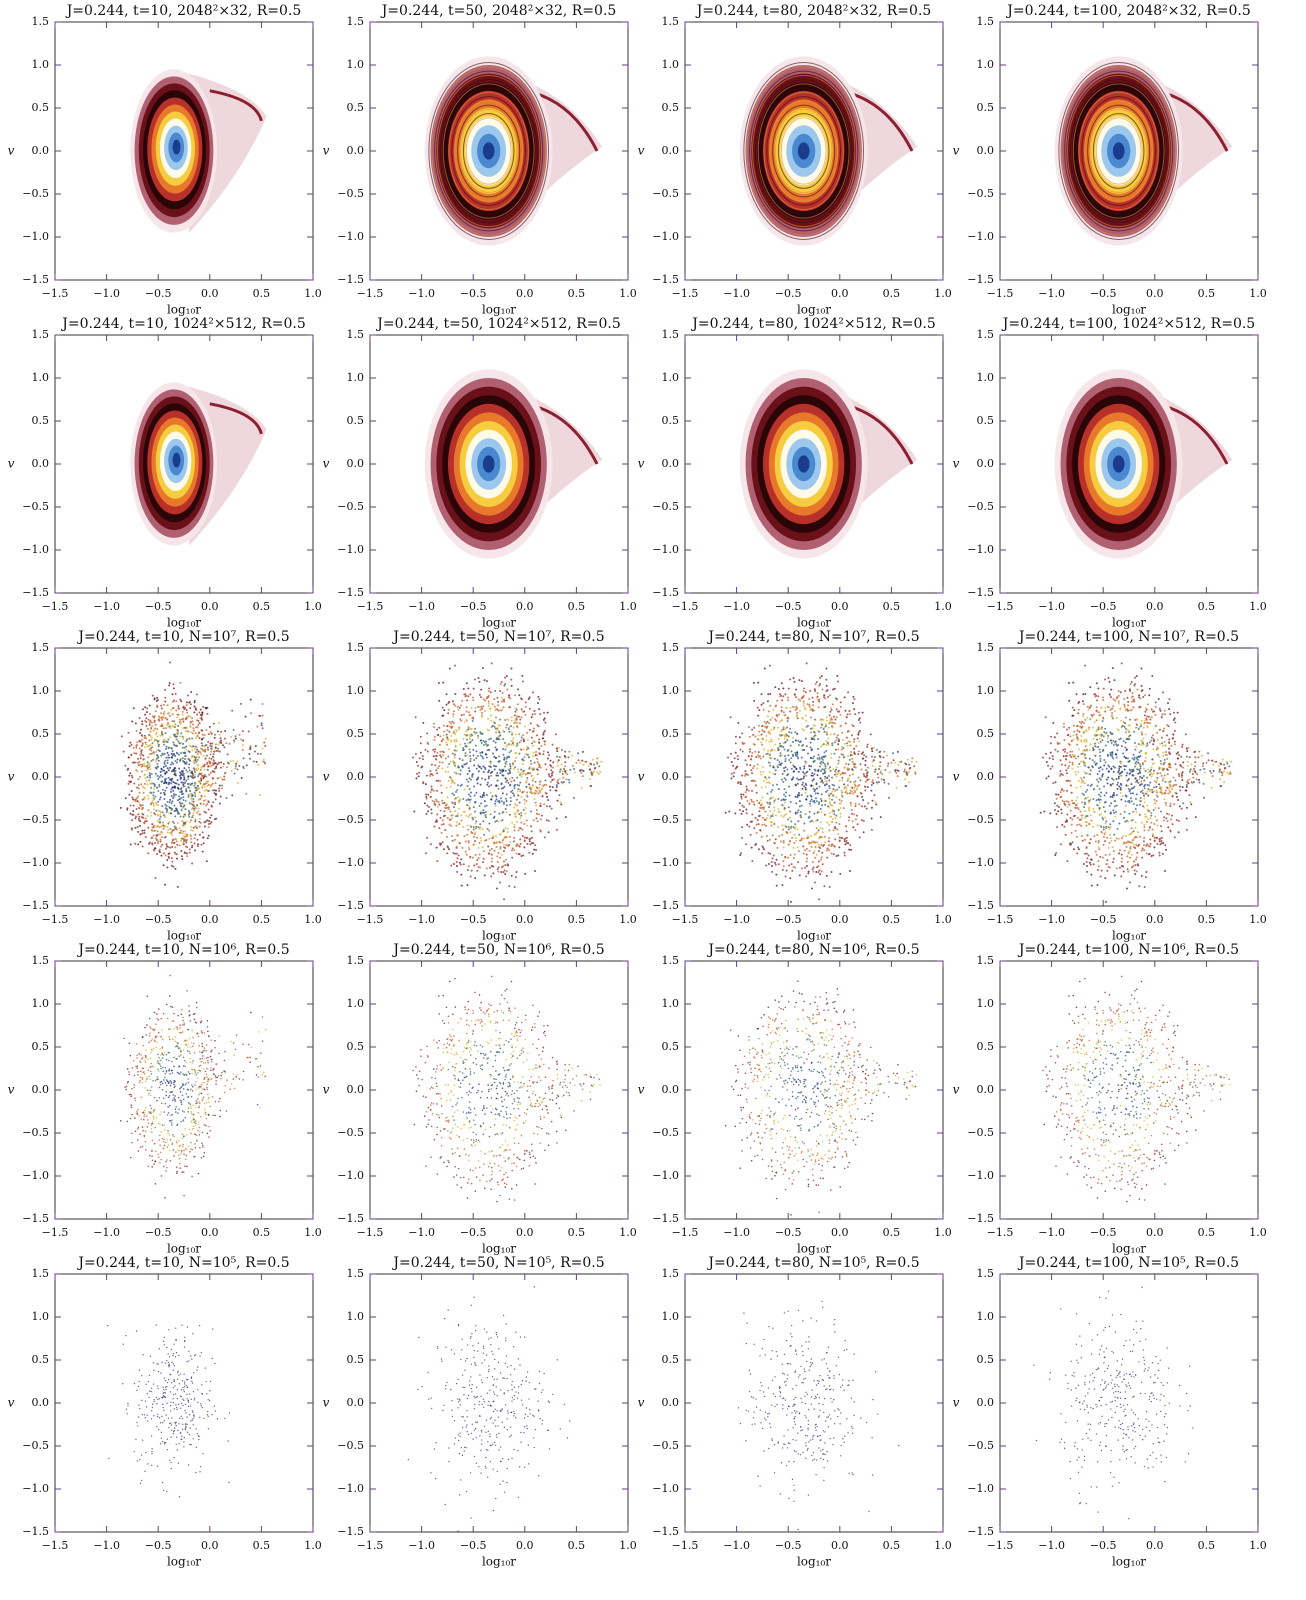 The image size is (1306, 1600). I want to click on filament, so click(804, 151).